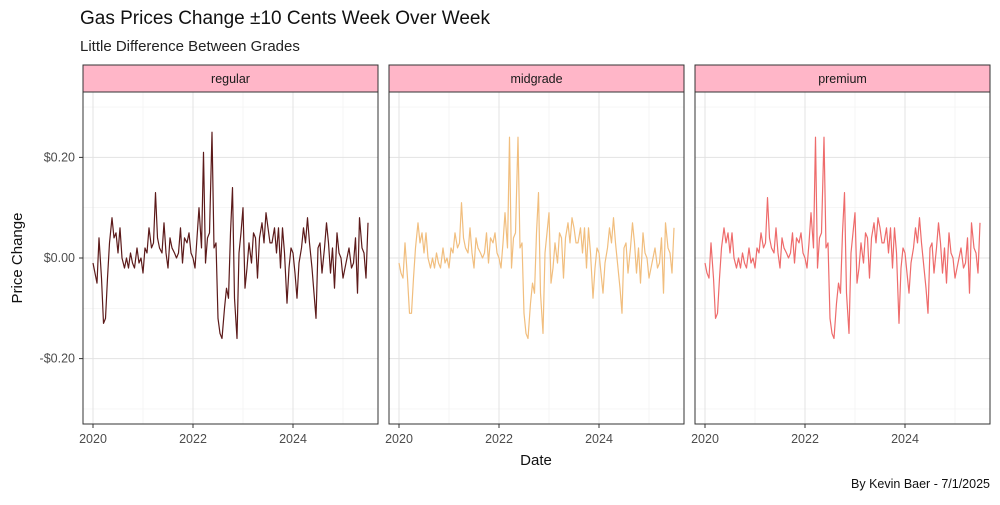 The height and width of the screenshot is (505, 1000). I want to click on y-tick-label: -$0.20, so click(57, 359).